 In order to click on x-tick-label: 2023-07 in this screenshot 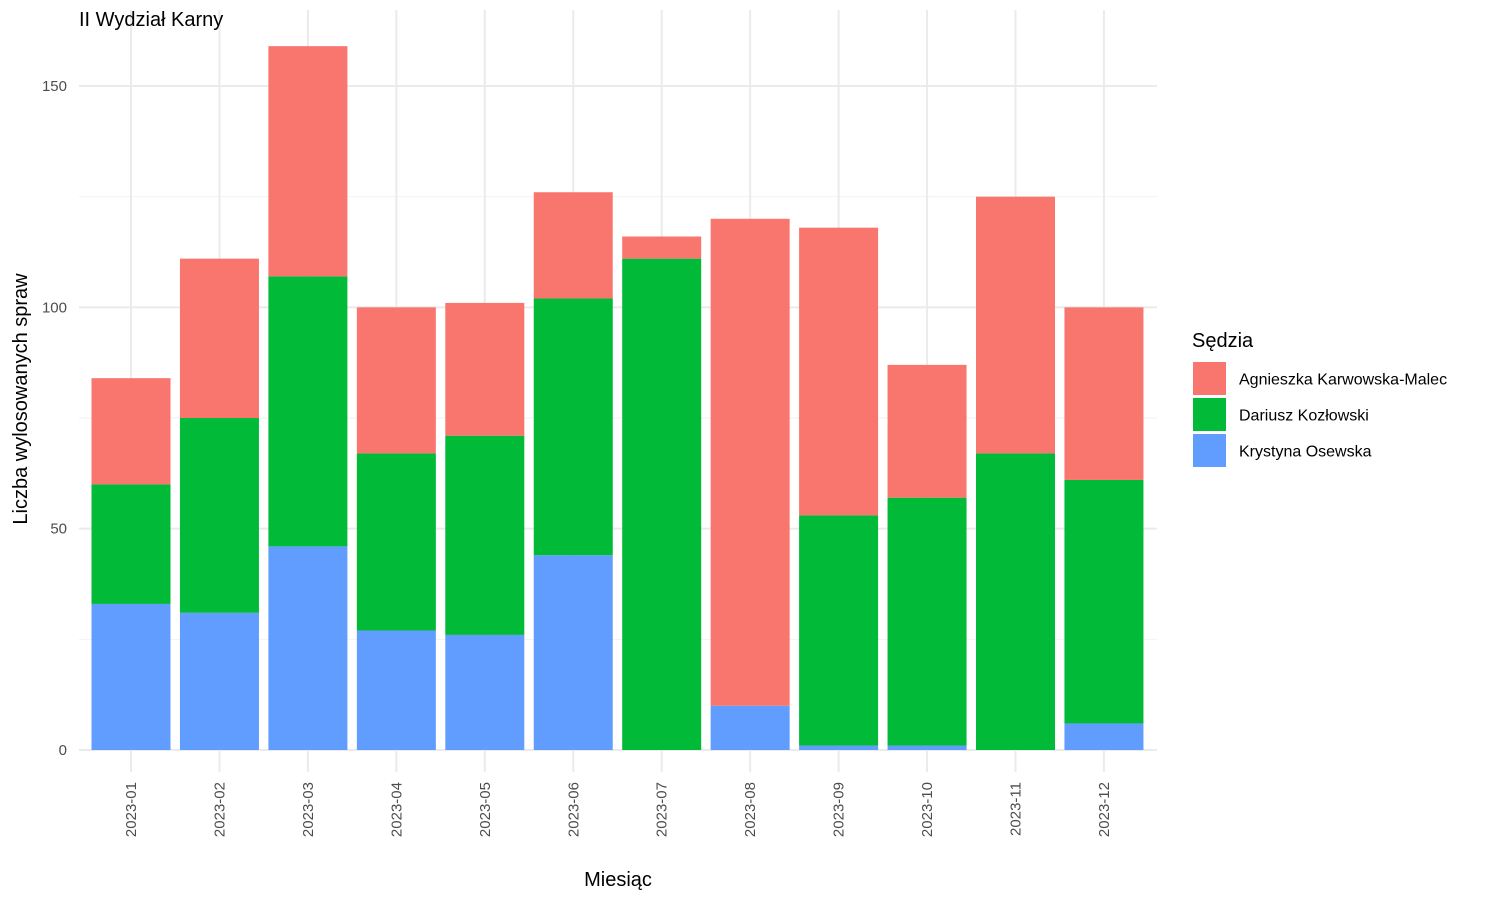, I will do `click(662, 809)`.